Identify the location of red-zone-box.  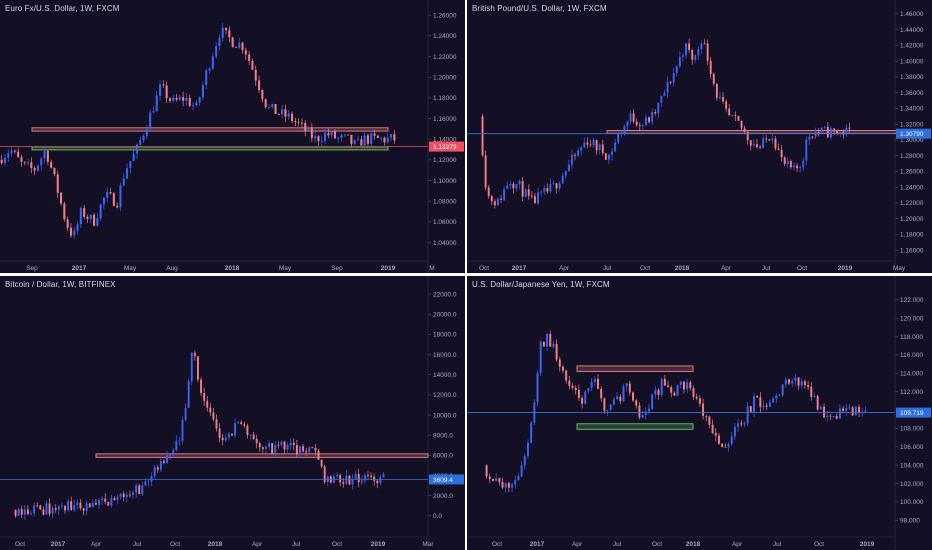
(210, 129).